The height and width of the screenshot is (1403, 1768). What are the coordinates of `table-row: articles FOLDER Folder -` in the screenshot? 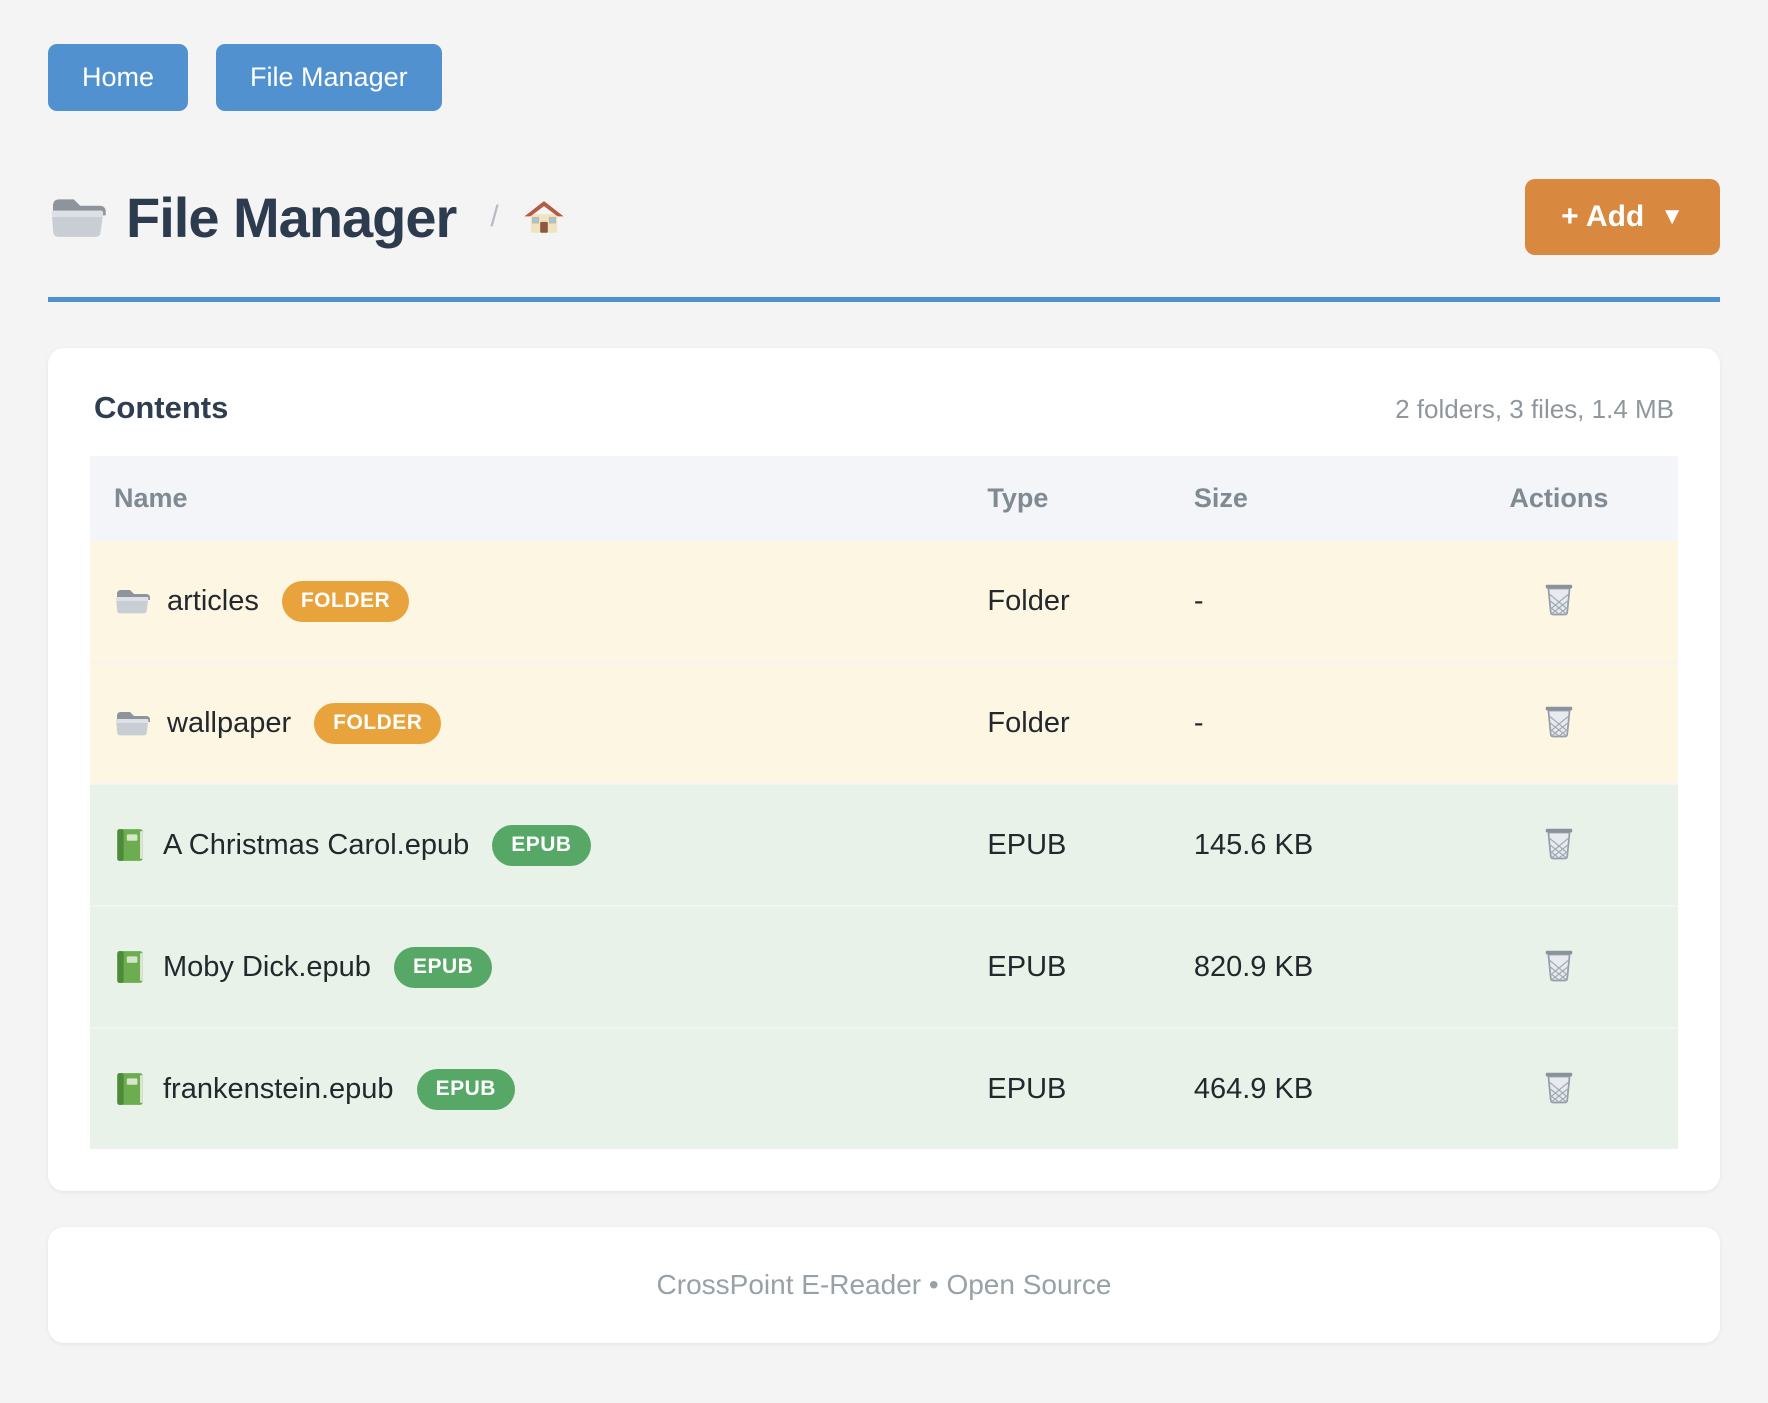 It's located at (884, 601).